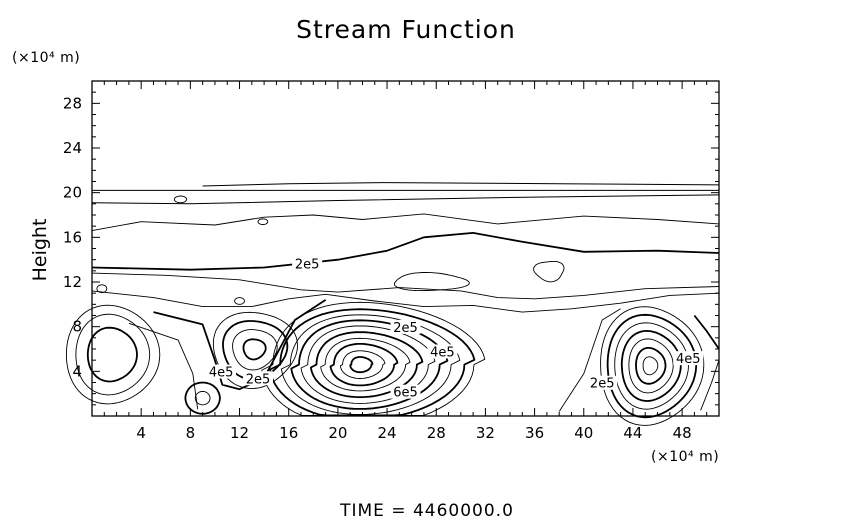 The image size is (854, 519). Describe the element at coordinates (77, 327) in the screenshot. I see `y-tick-label: 8` at that location.